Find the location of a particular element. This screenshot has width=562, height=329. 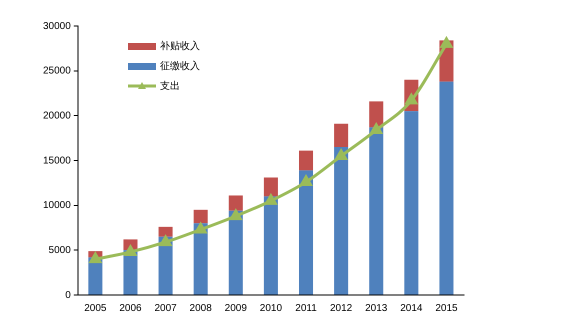

x-tick-label: 2015 is located at coordinates (446, 308).